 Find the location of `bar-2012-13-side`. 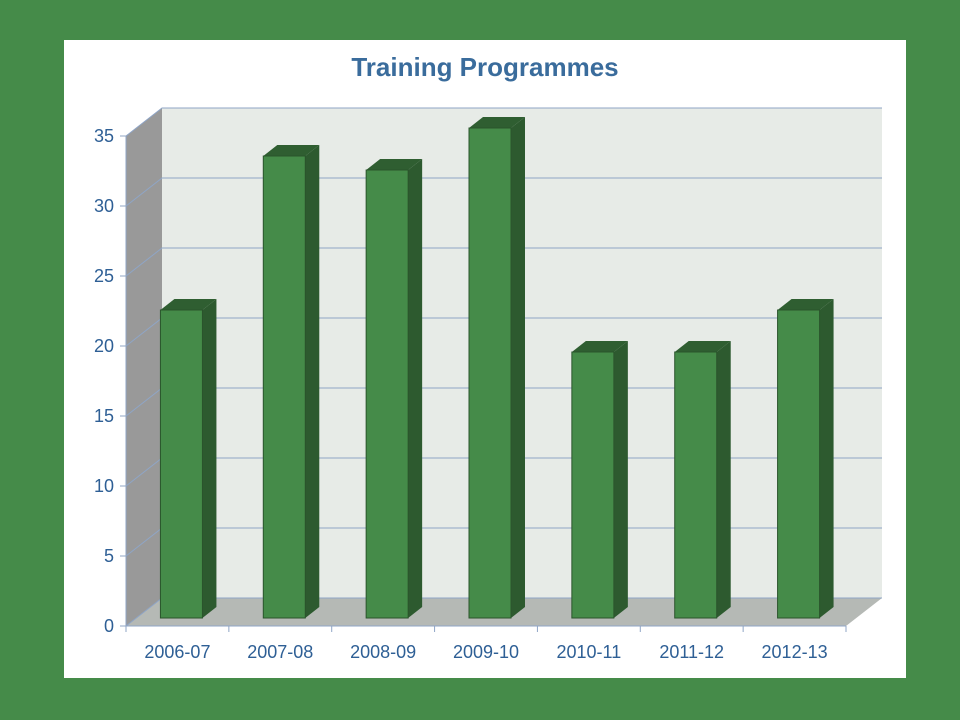

bar-2012-13-side is located at coordinates (826, 458).